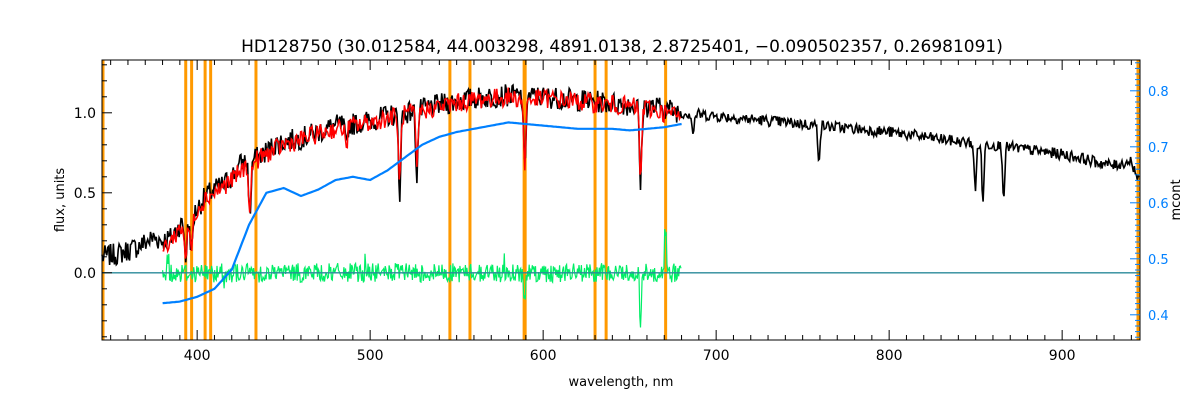 The width and height of the screenshot is (1200, 400). I want to click on x-tick-label: 400, so click(197, 356).